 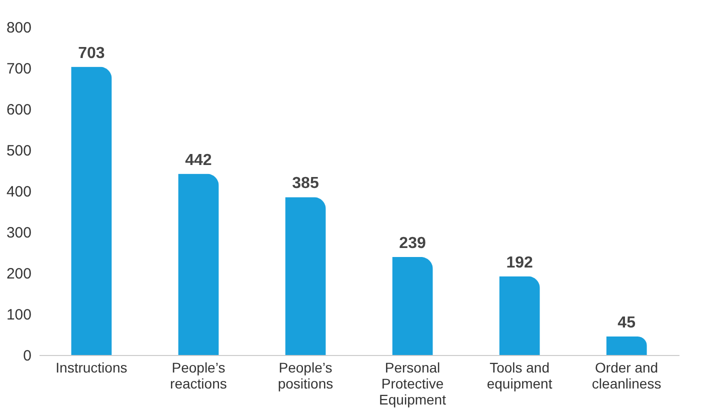 What do you see at coordinates (412, 243) in the screenshot?
I see `data-label: 239` at bounding box center [412, 243].